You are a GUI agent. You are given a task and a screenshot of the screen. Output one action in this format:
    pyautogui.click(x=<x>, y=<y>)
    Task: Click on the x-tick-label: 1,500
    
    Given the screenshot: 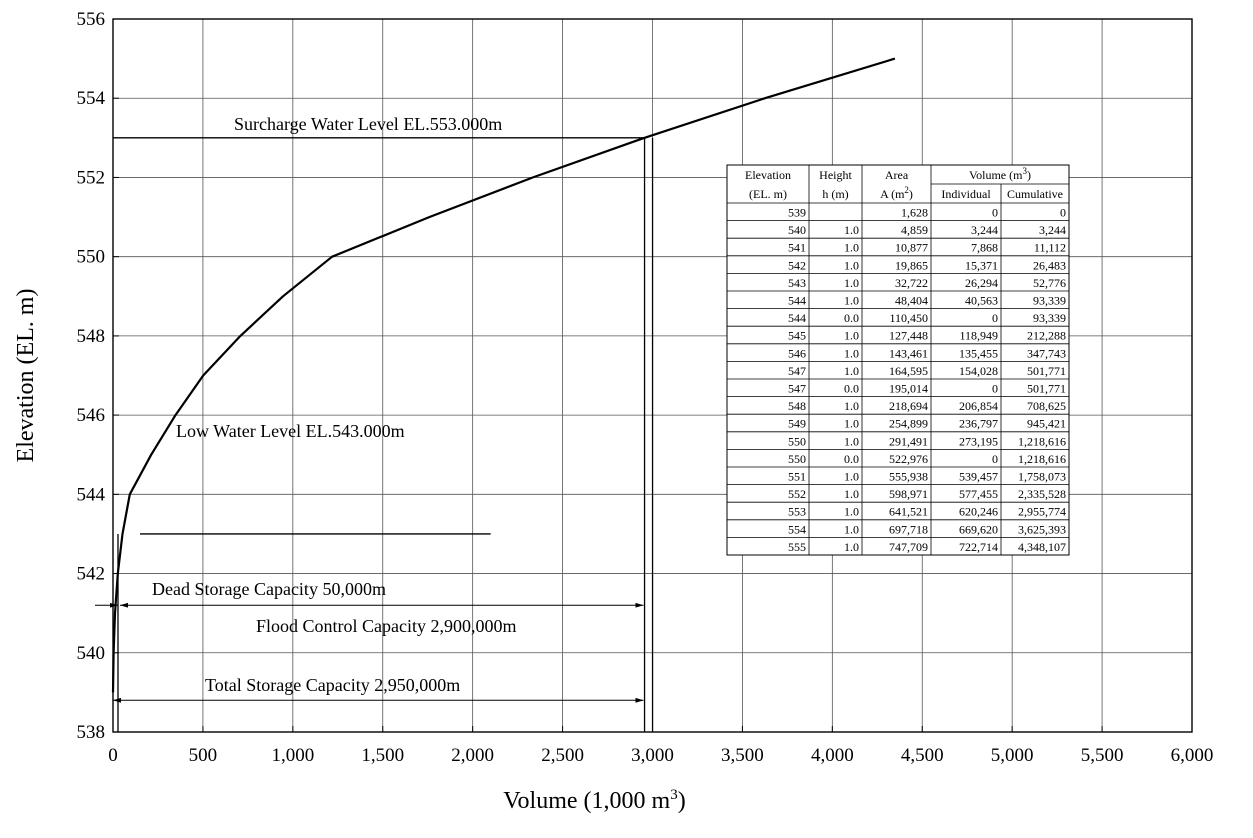 What is the action you would take?
    pyautogui.click(x=382, y=755)
    